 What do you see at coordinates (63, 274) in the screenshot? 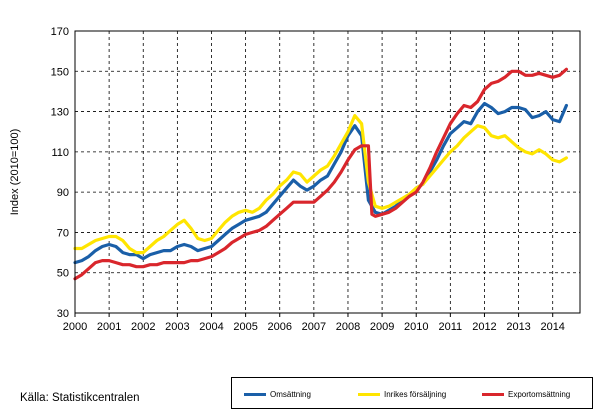
I see `y-tick-label: 50` at bounding box center [63, 274].